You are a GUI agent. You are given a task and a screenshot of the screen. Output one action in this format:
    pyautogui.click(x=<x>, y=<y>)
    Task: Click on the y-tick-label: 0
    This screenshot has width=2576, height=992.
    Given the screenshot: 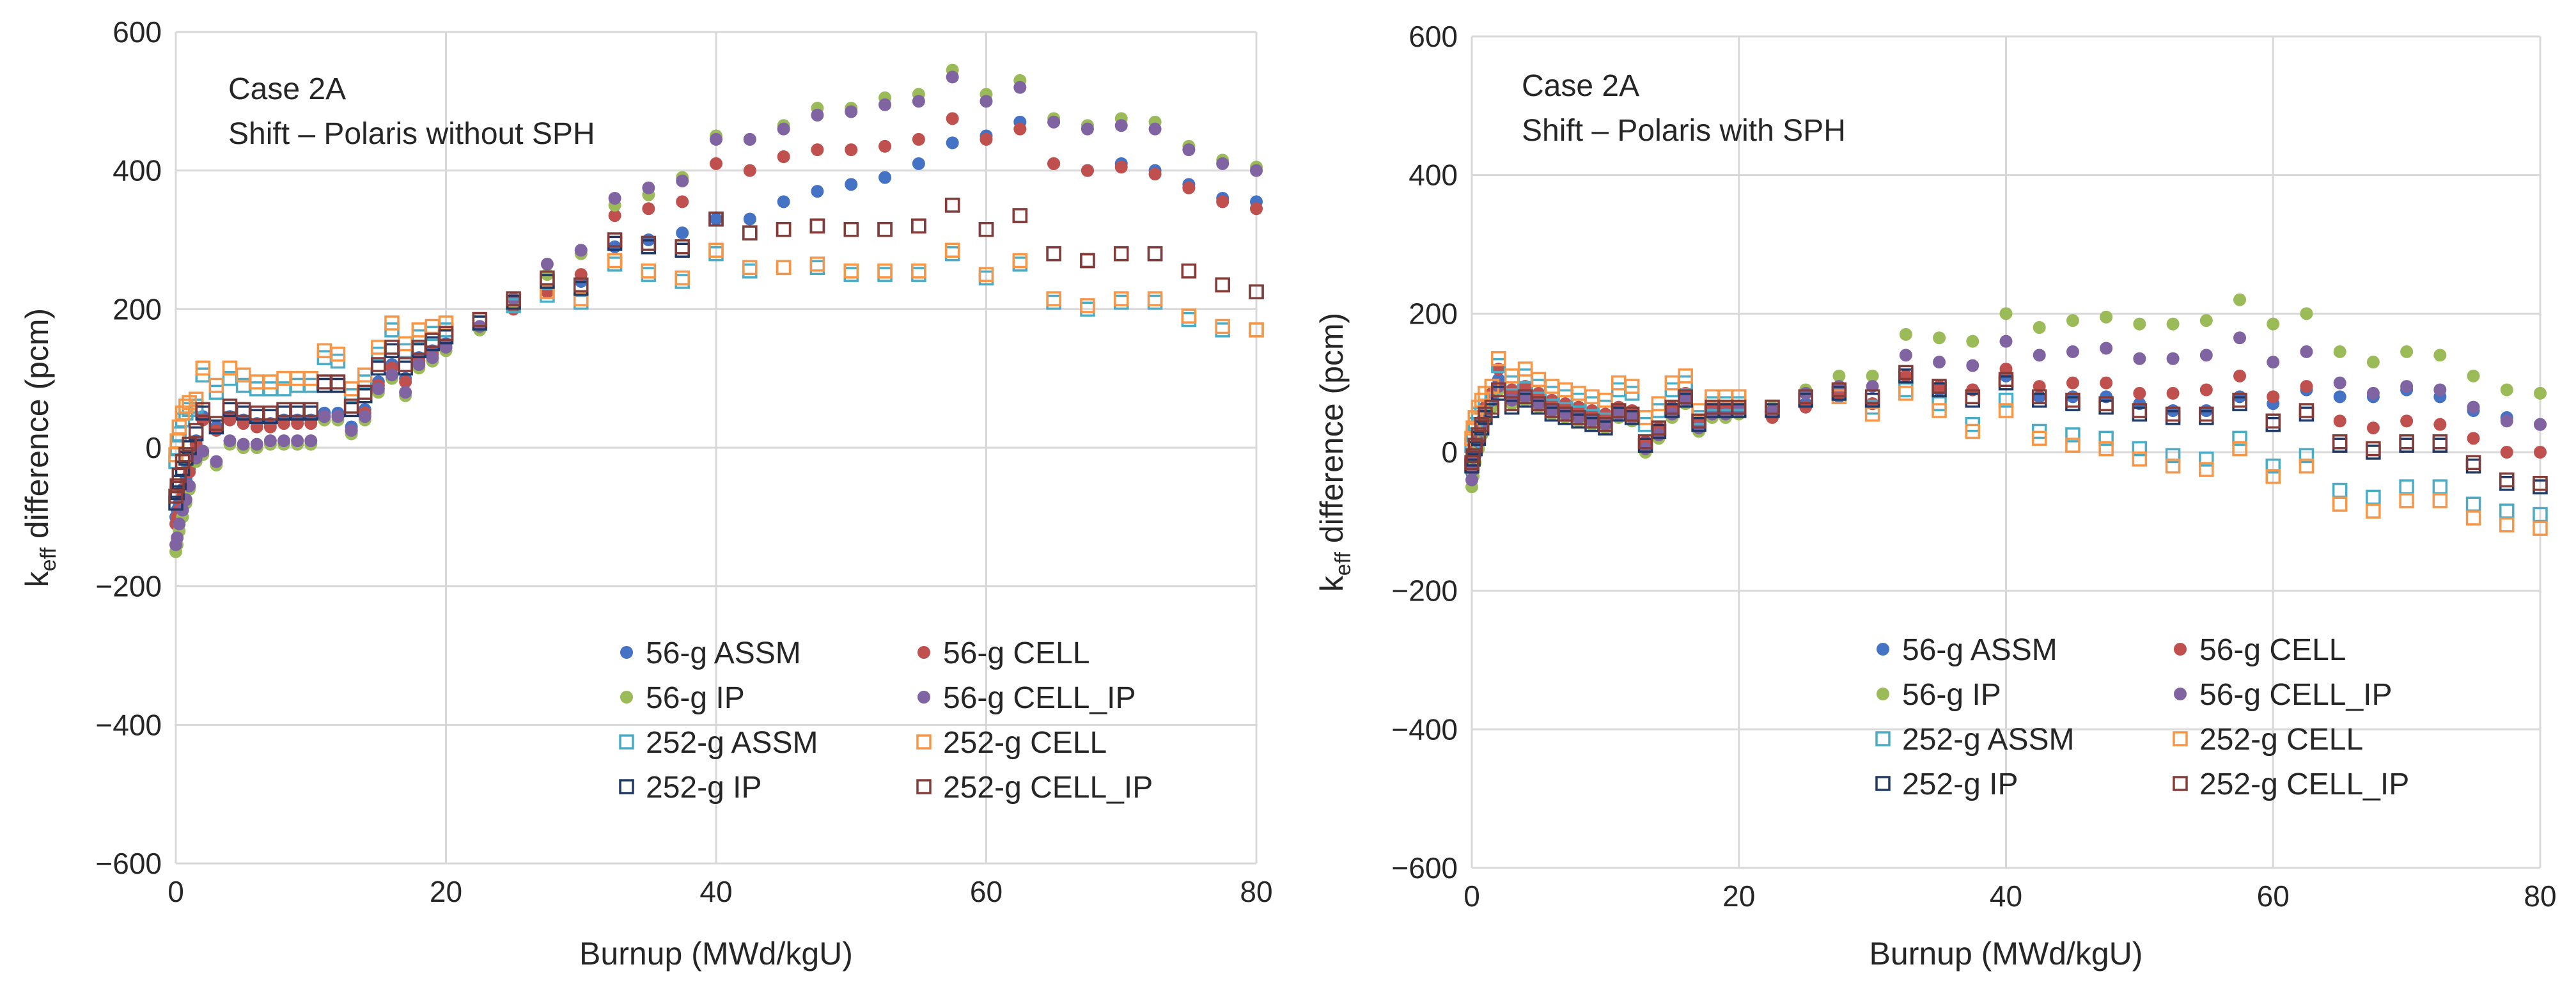 What is the action you would take?
    pyautogui.click(x=153, y=447)
    